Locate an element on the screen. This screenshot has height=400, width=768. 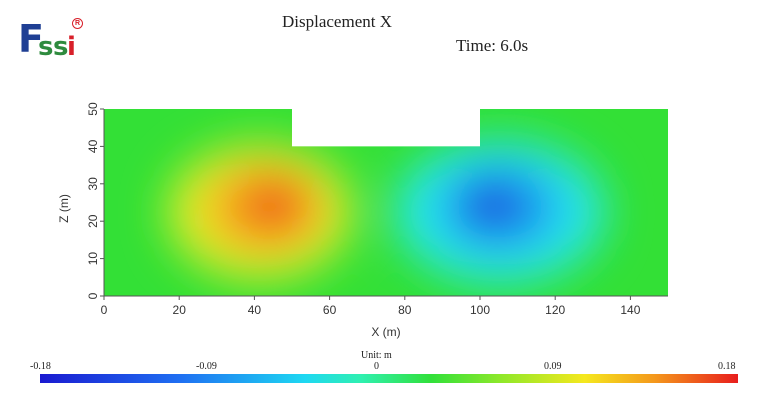
y-tick-label: 50 is located at coordinates (93, 109).